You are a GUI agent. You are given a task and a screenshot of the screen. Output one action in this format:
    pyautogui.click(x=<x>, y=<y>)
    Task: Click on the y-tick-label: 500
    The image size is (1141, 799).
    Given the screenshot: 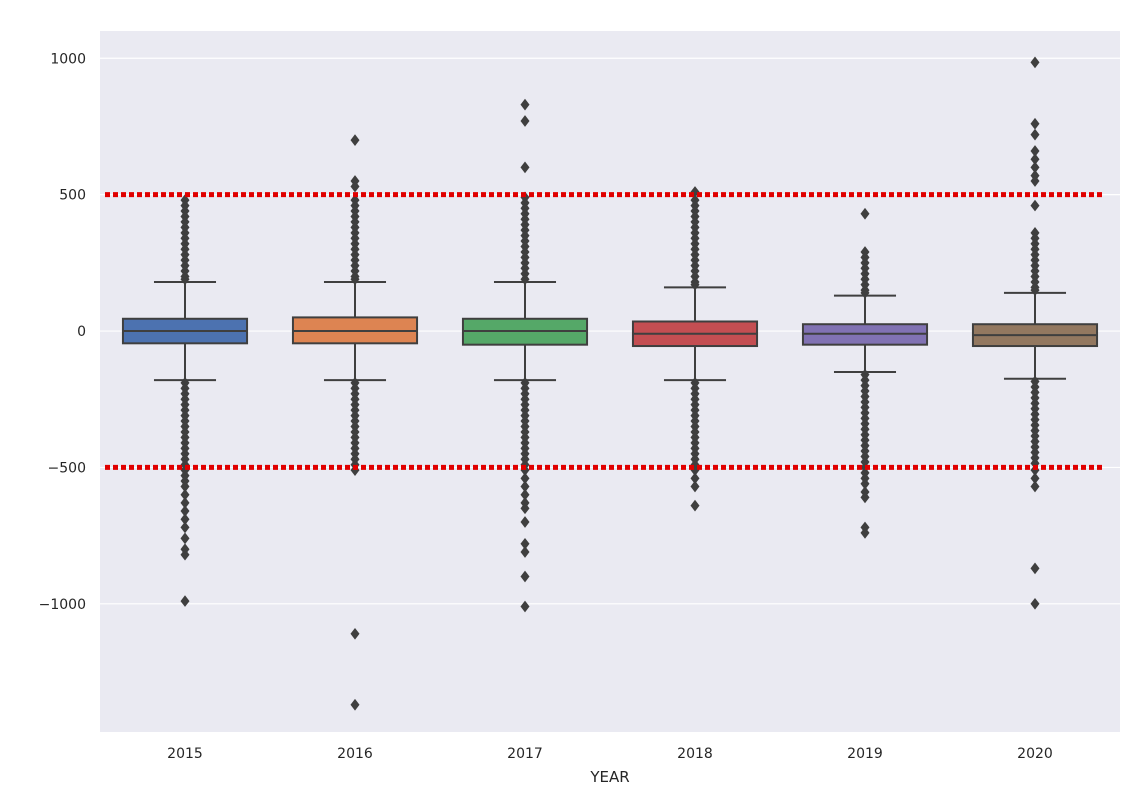 What is the action you would take?
    pyautogui.click(x=72, y=196)
    